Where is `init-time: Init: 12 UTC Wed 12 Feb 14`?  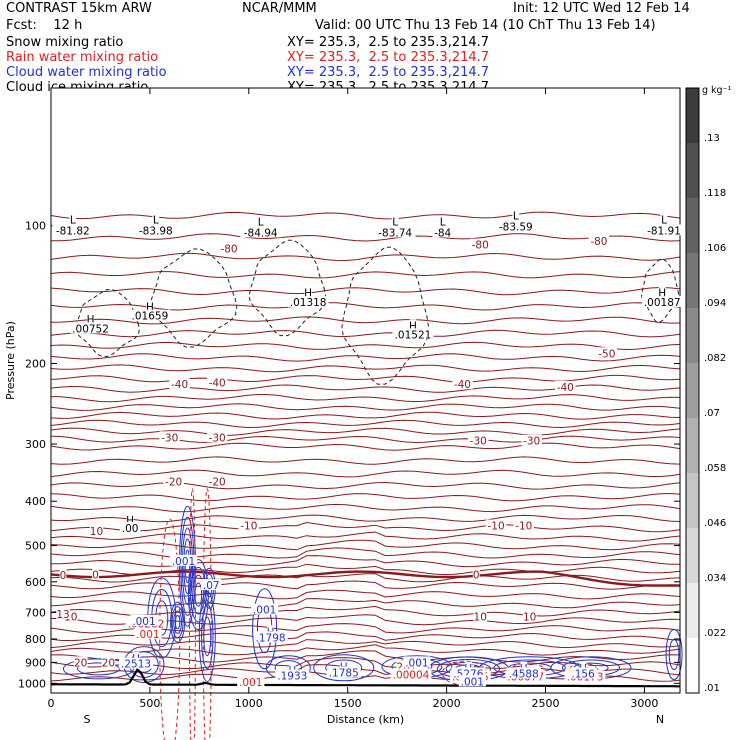 init-time: Init: 12 UTC Wed 12 Feb 14 is located at coordinates (601, 8).